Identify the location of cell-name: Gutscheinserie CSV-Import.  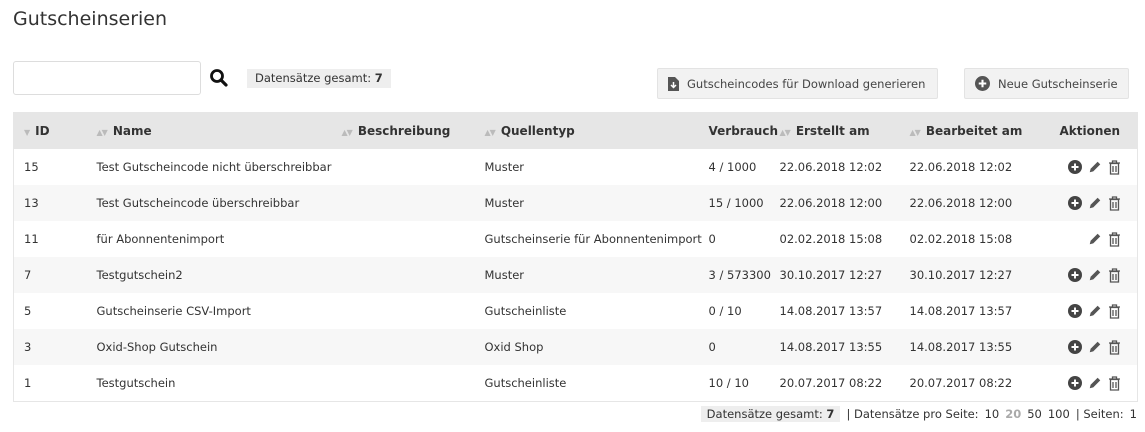
(173, 311).